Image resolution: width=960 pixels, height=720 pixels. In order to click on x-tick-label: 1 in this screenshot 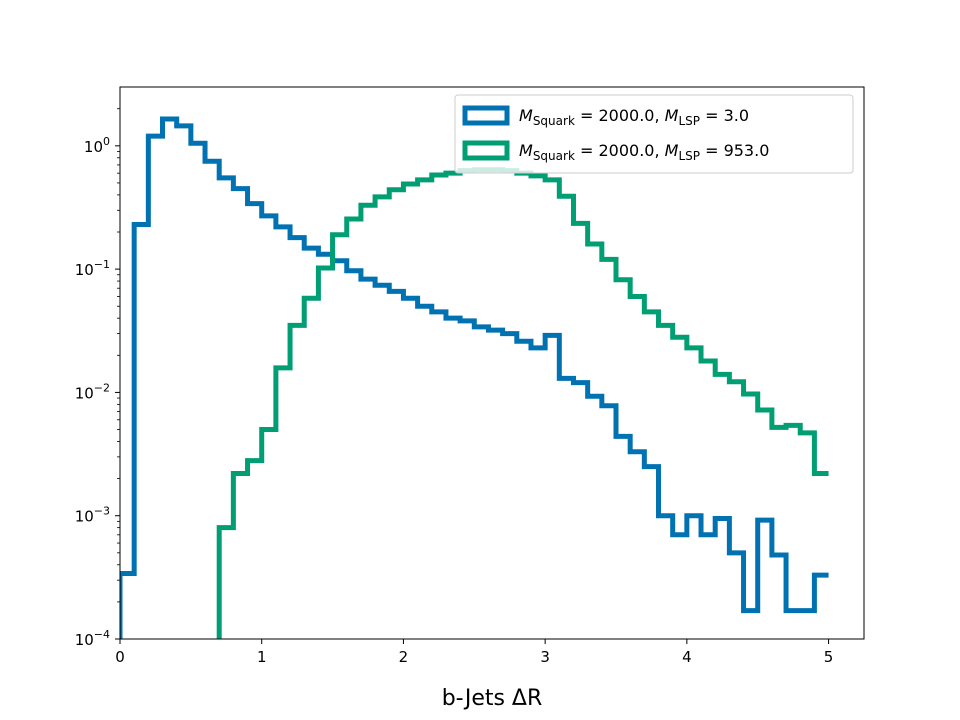, I will do `click(262, 657)`.